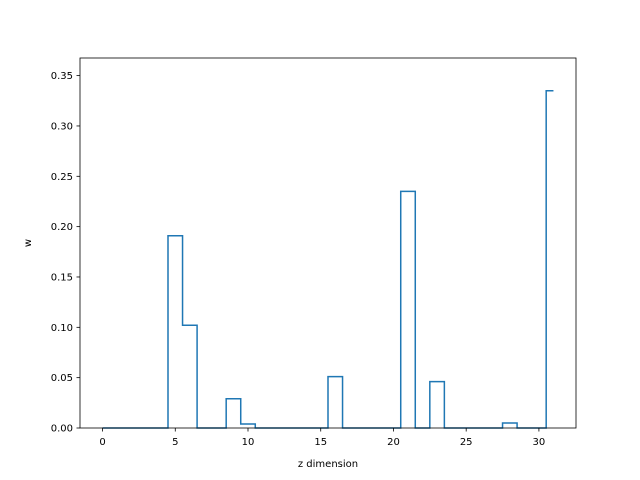 This screenshot has height=480, width=640. What do you see at coordinates (62, 378) in the screenshot?
I see `y-tick-label: 0.05` at bounding box center [62, 378].